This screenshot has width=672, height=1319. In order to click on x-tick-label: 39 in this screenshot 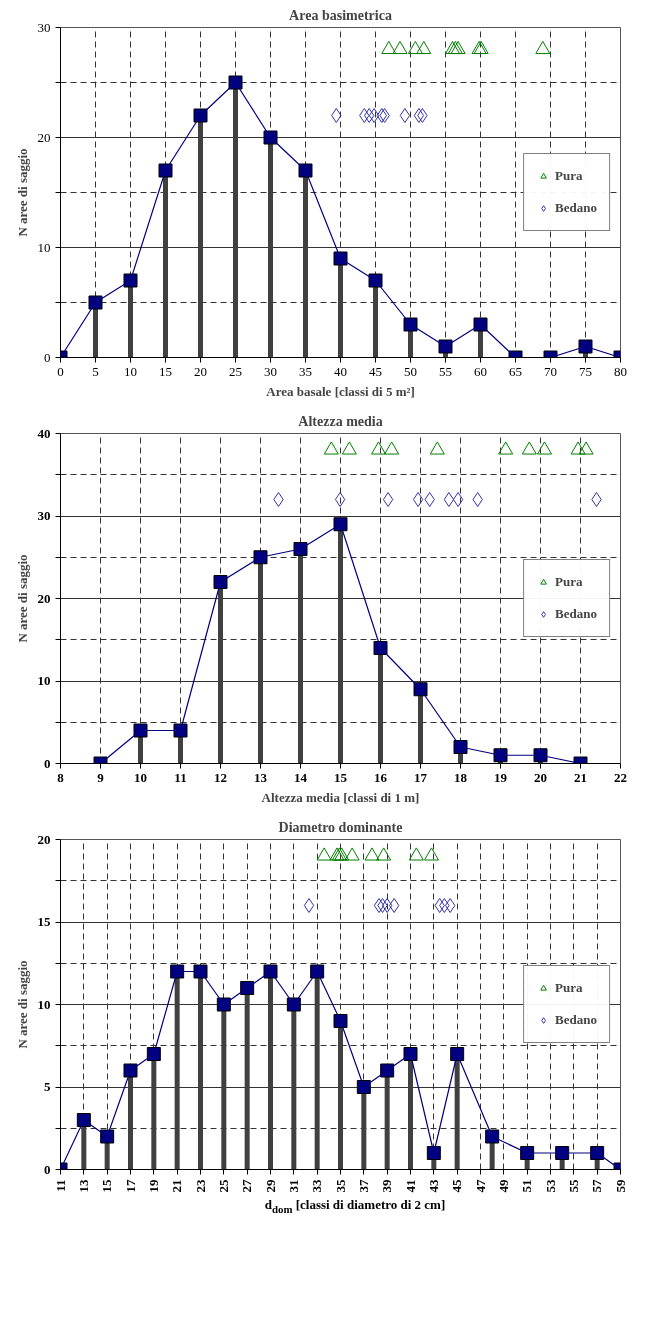, I will do `click(387, 1186)`.